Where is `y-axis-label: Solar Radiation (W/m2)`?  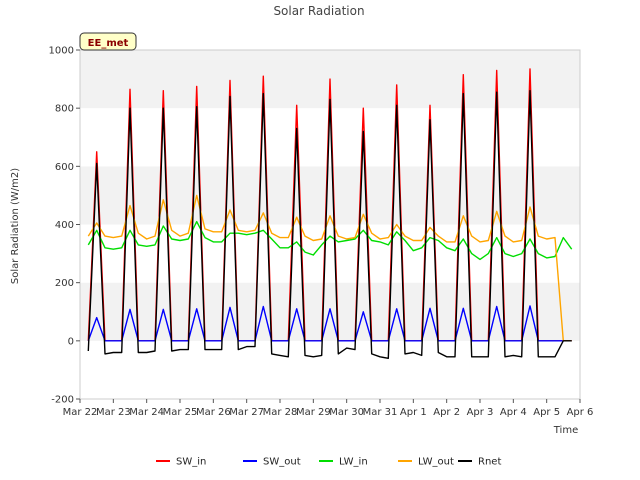 y-axis-label: Solar Radiation (W/m2) is located at coordinates (15, 226).